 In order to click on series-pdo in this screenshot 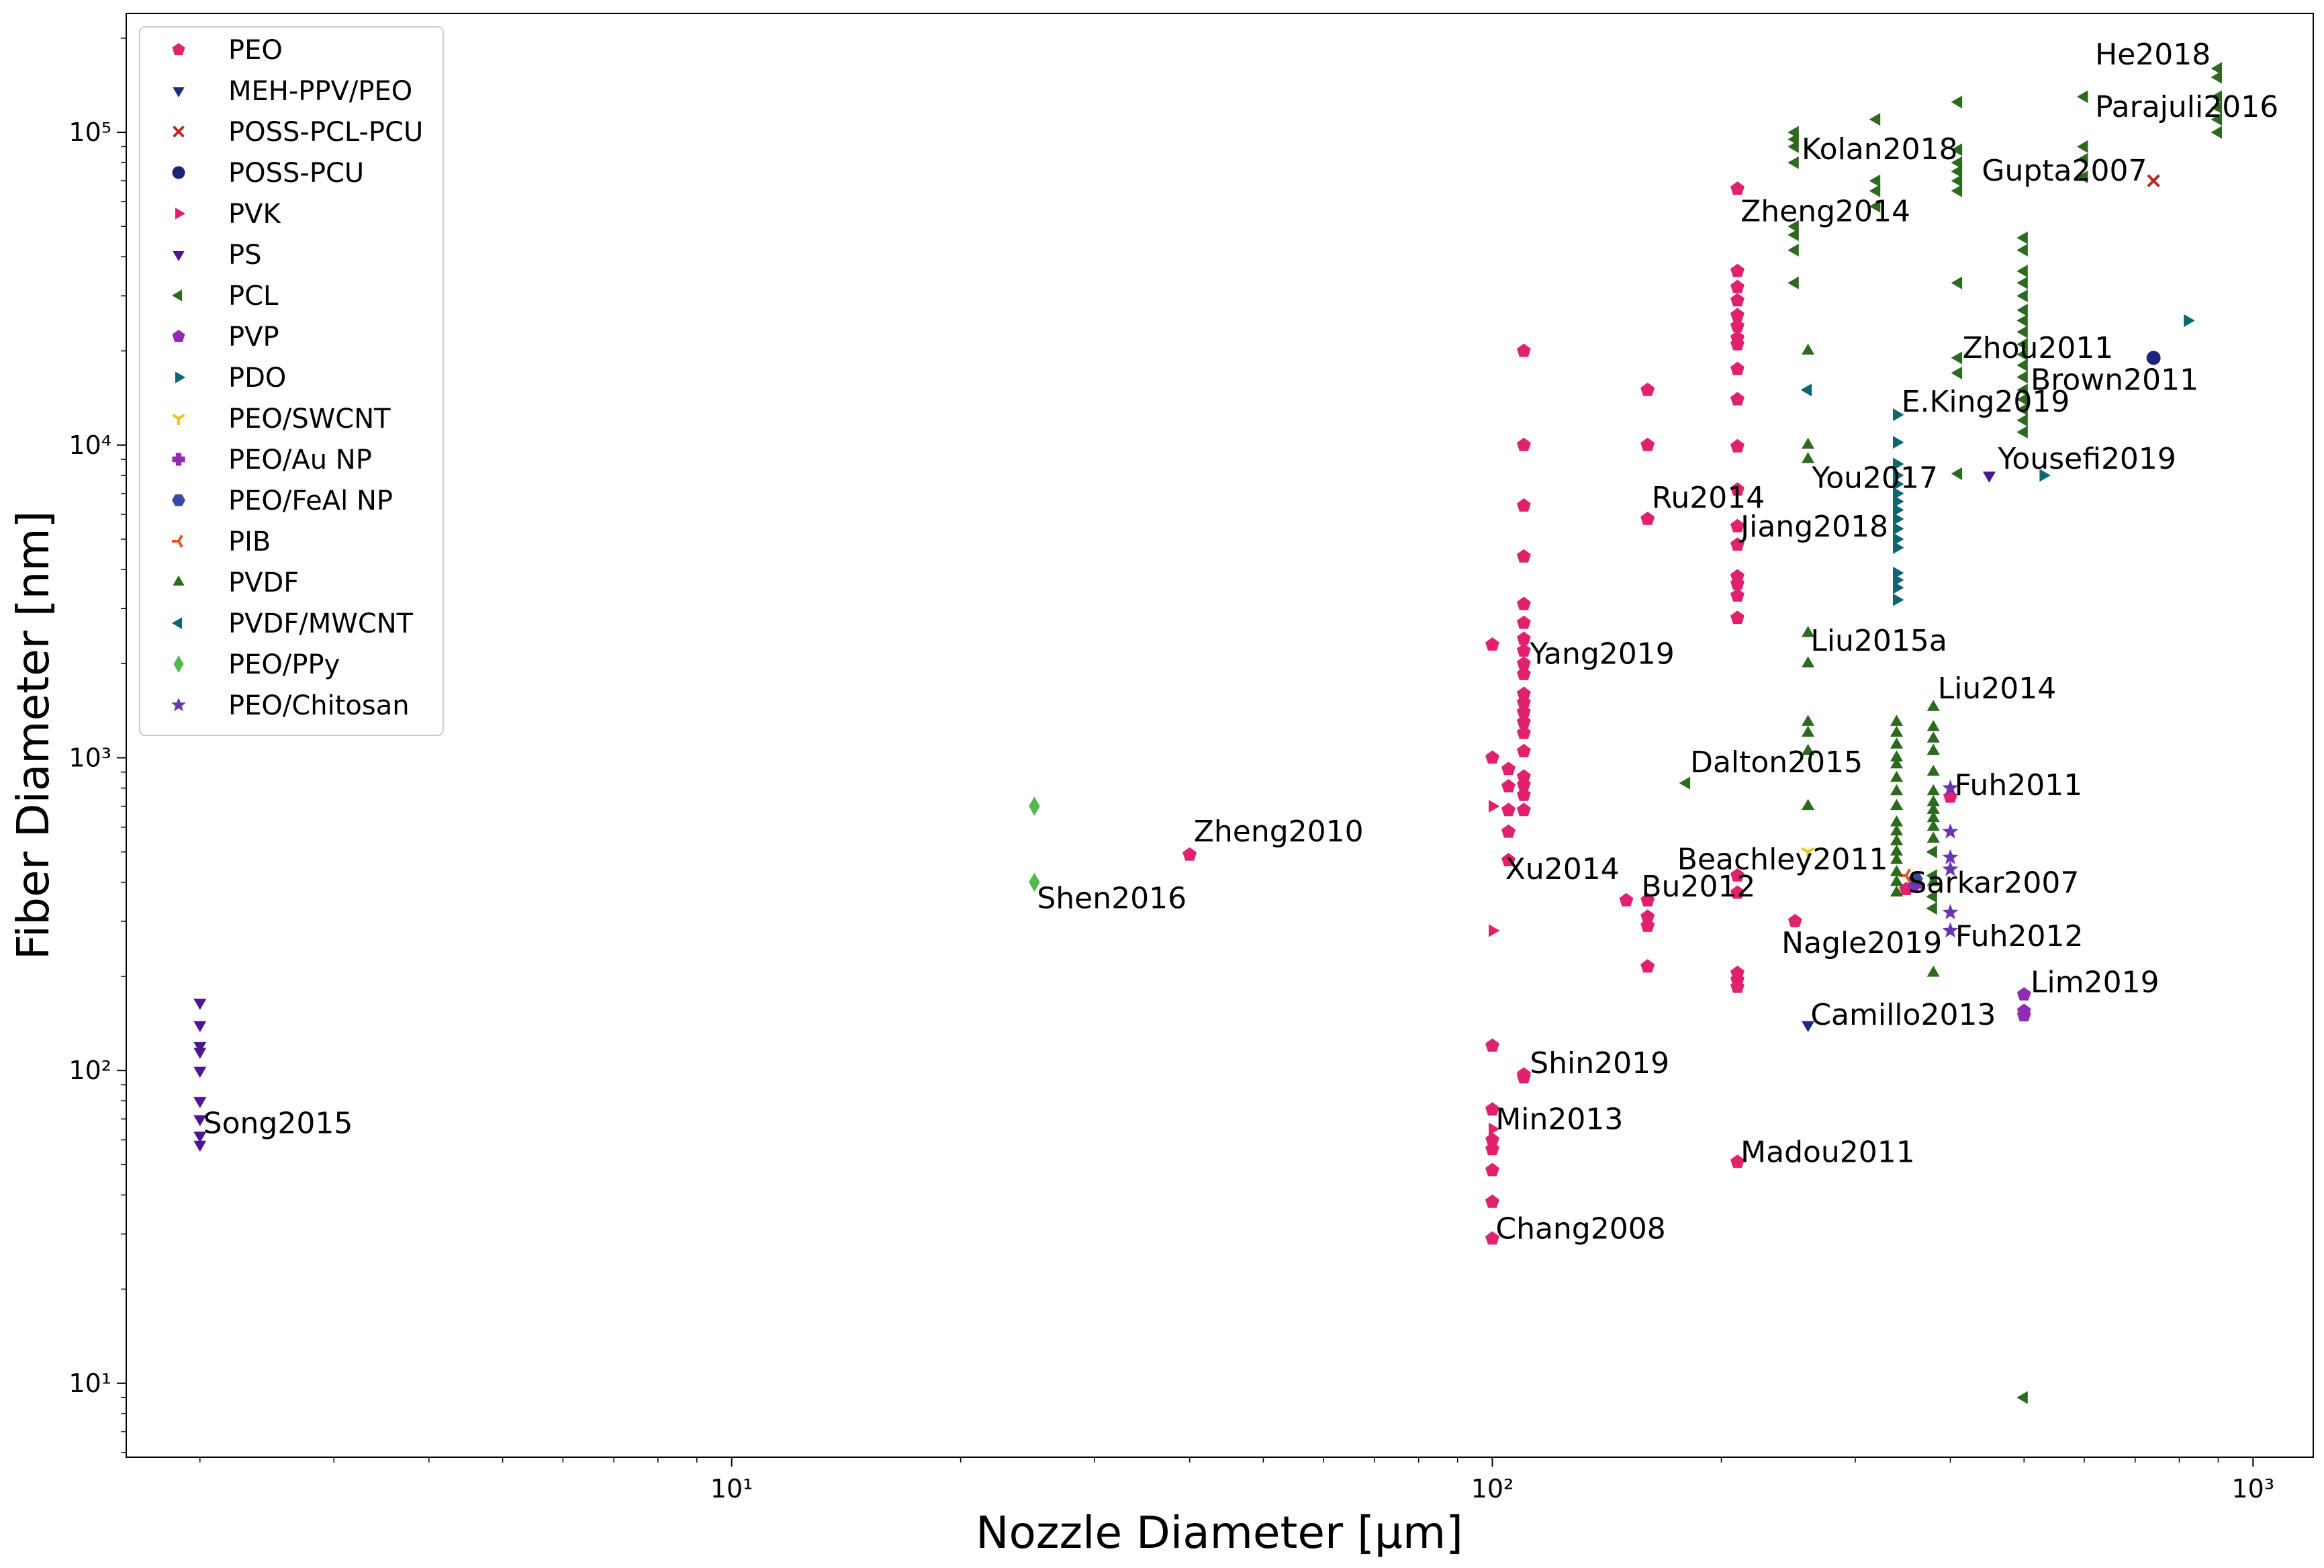, I will do `click(2044, 460)`.